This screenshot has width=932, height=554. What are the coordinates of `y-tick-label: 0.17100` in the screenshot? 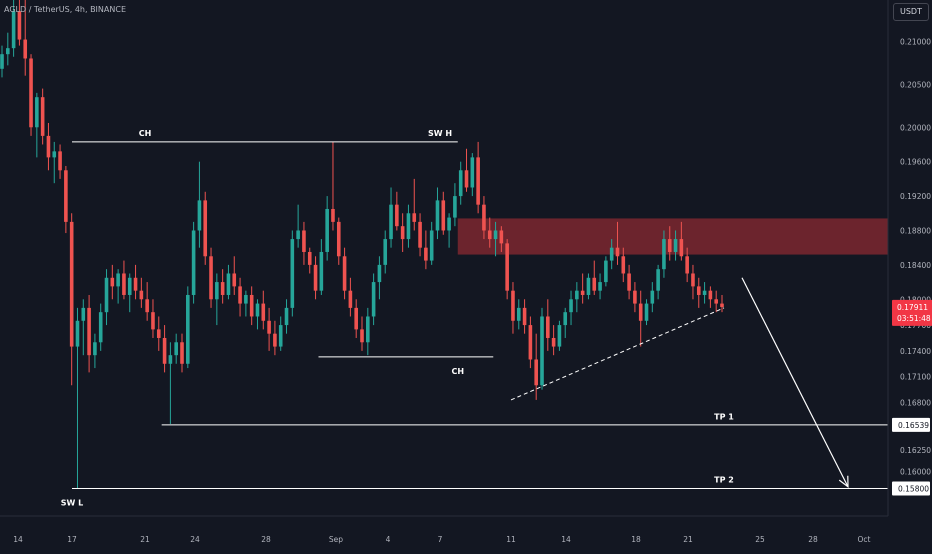 It's located at (915, 377).